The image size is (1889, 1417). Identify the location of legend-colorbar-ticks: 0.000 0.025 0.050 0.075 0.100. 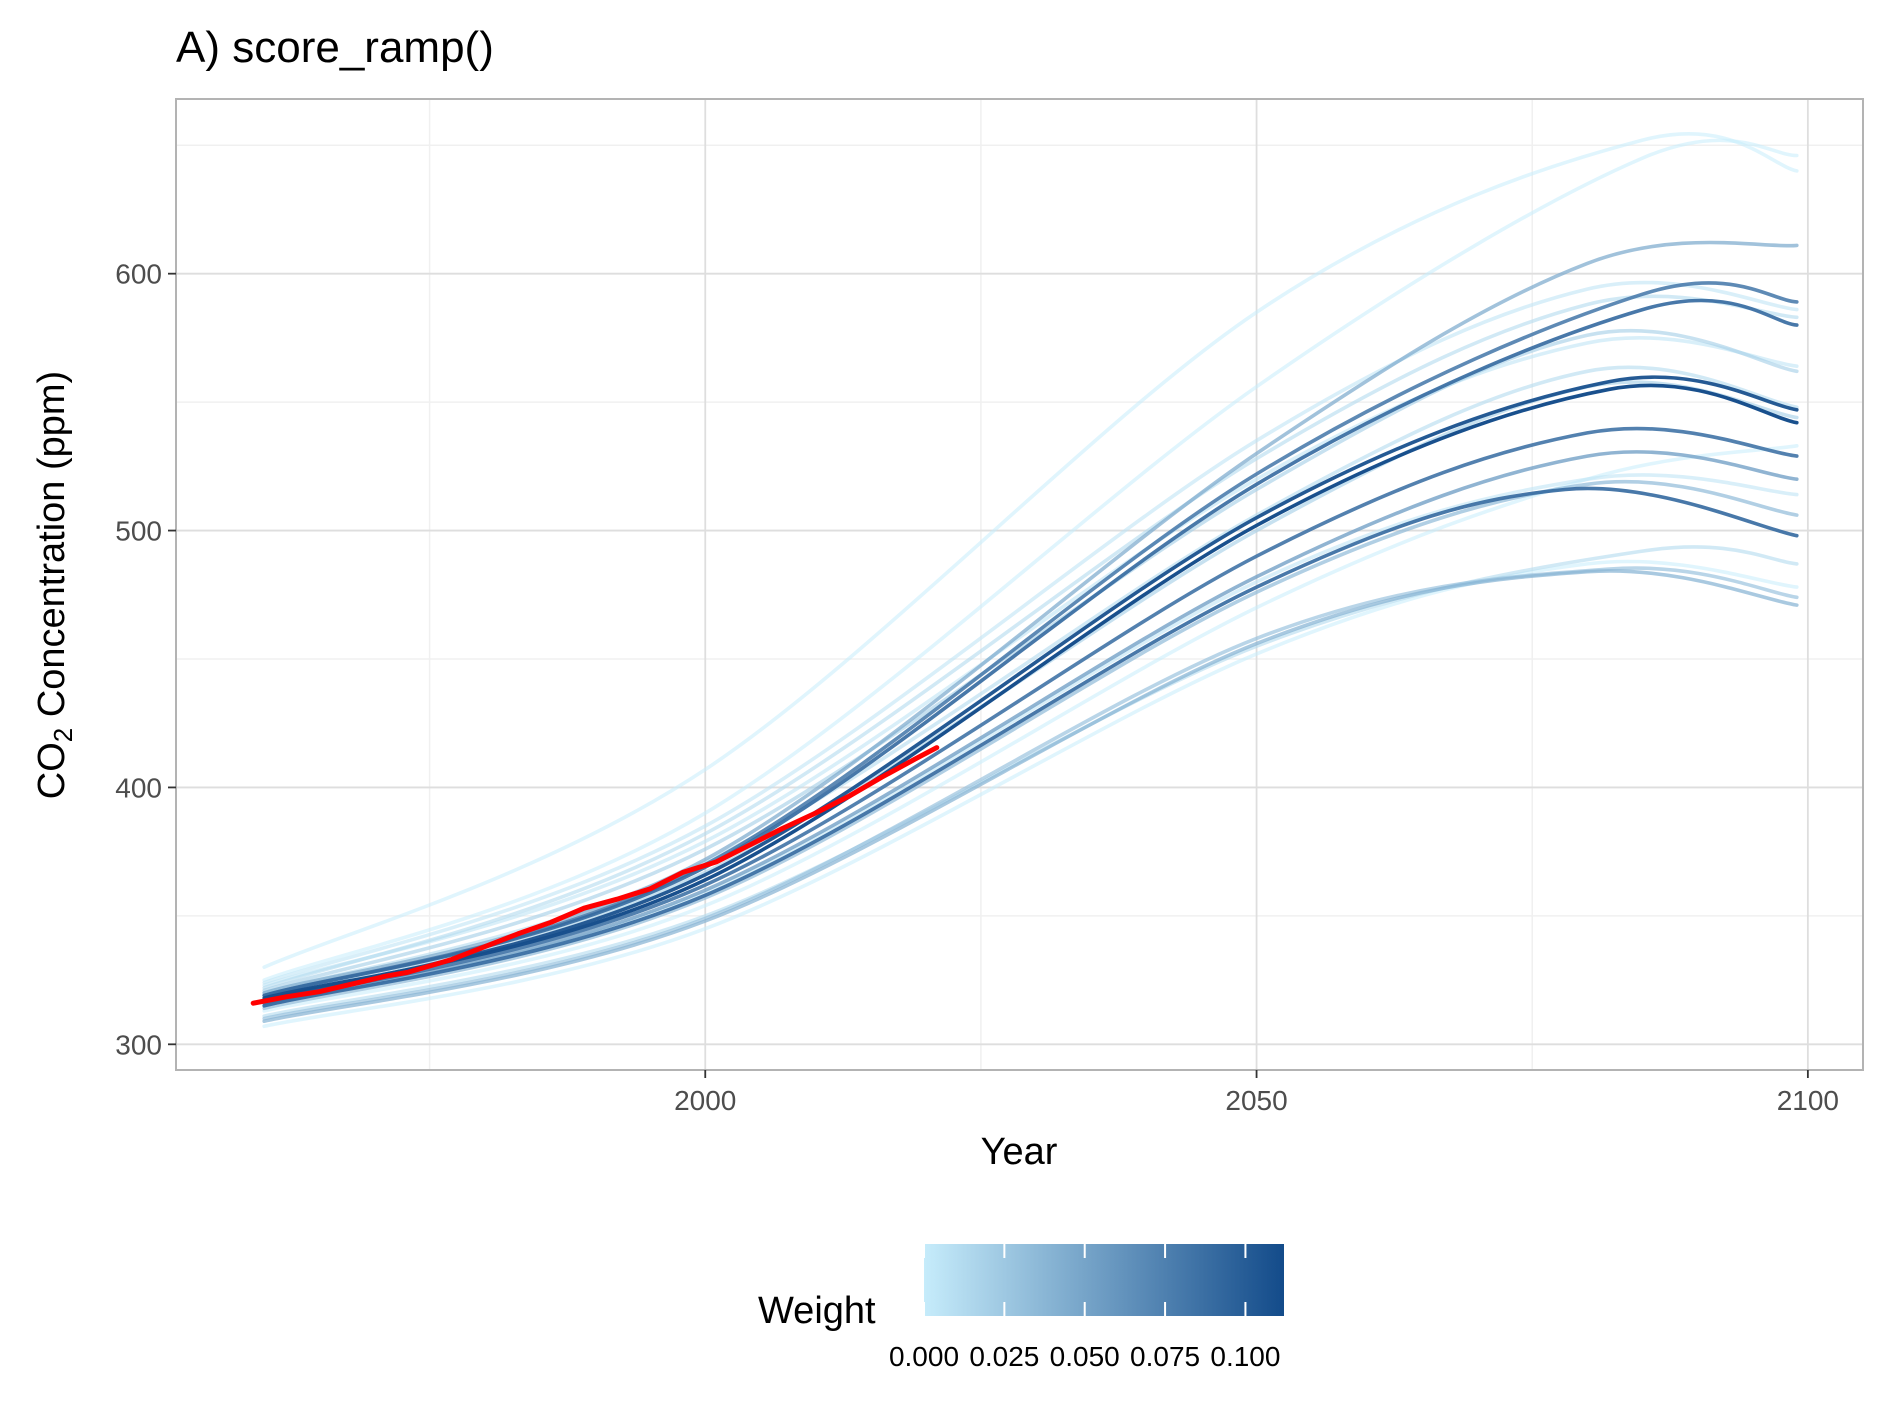
(1084, 1308).